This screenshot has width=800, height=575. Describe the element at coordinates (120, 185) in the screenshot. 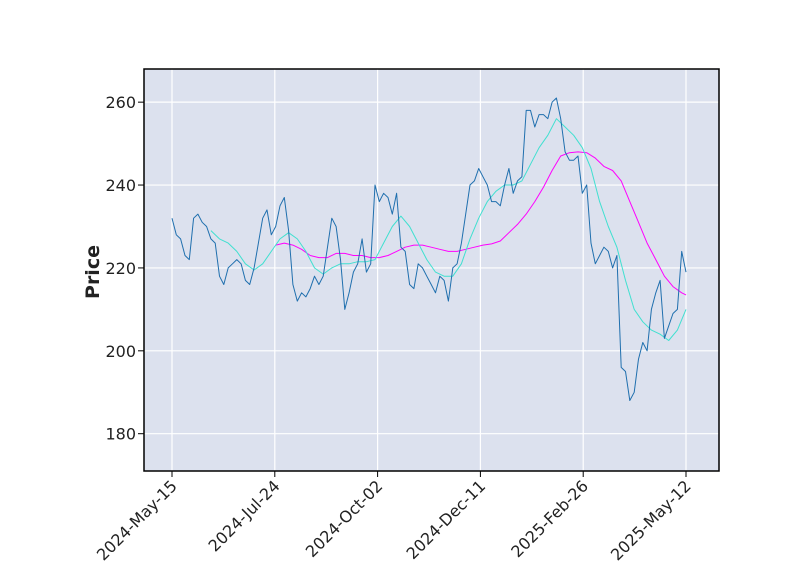

I see `y-tick-label: 240` at that location.